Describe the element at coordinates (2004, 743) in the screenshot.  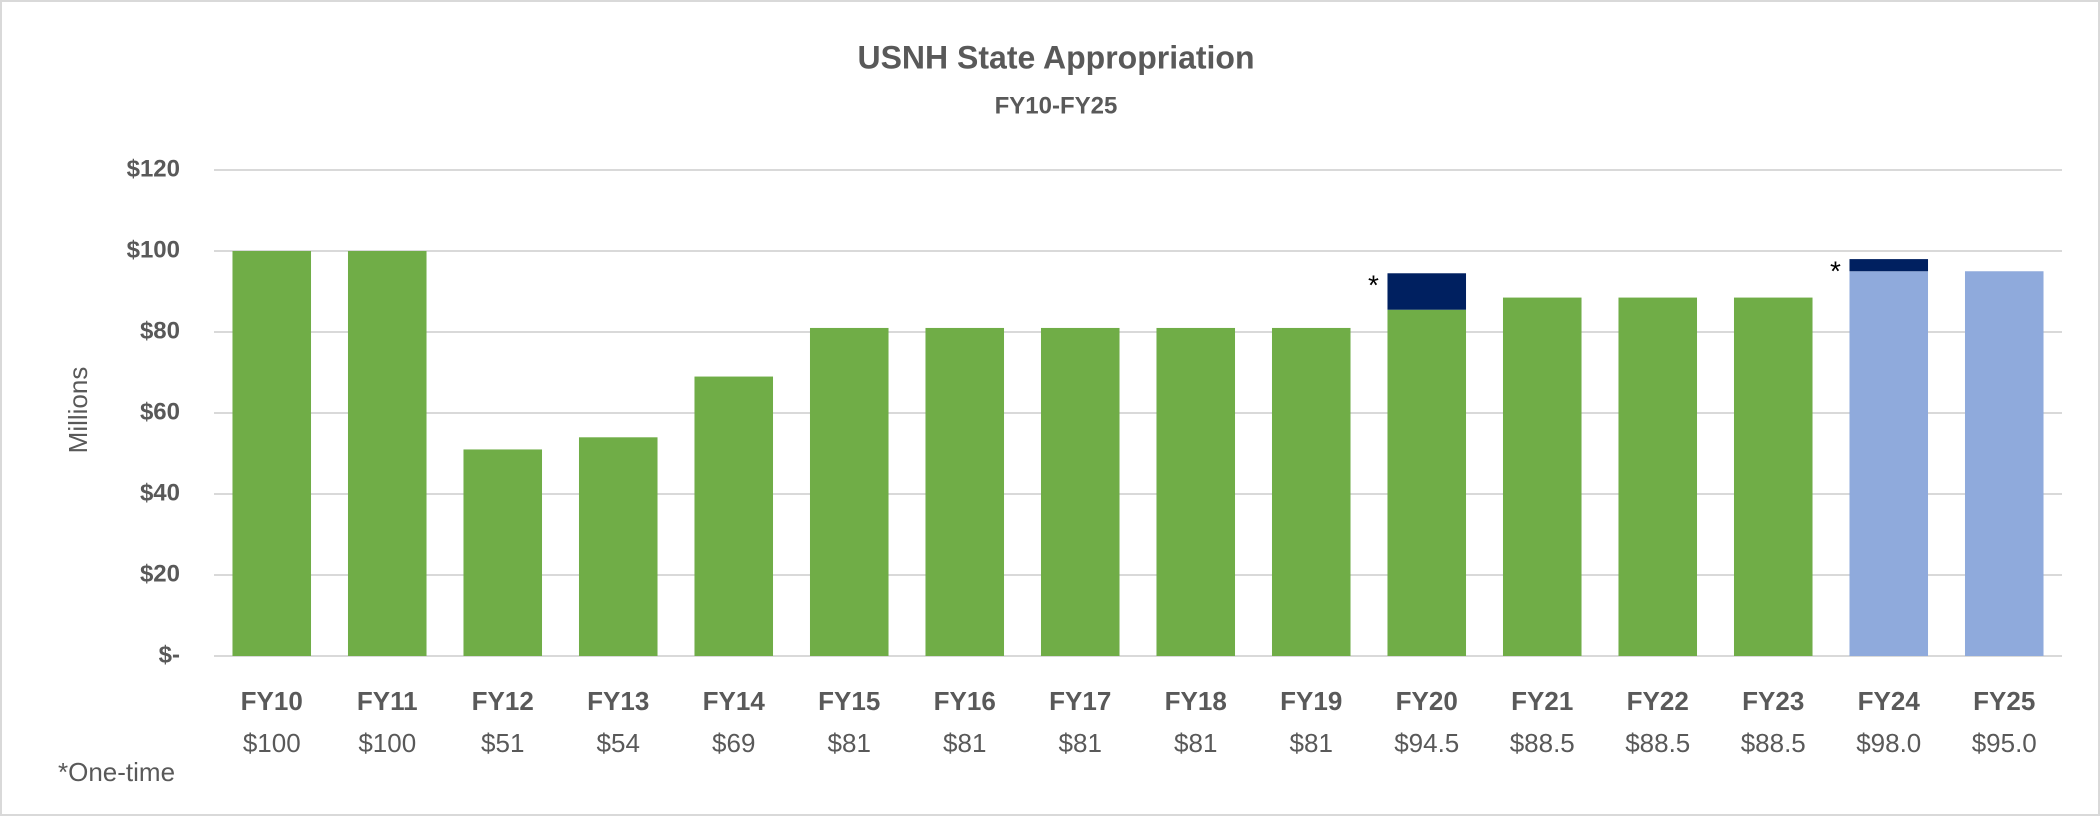
I see `total-label: $95.0` at that location.